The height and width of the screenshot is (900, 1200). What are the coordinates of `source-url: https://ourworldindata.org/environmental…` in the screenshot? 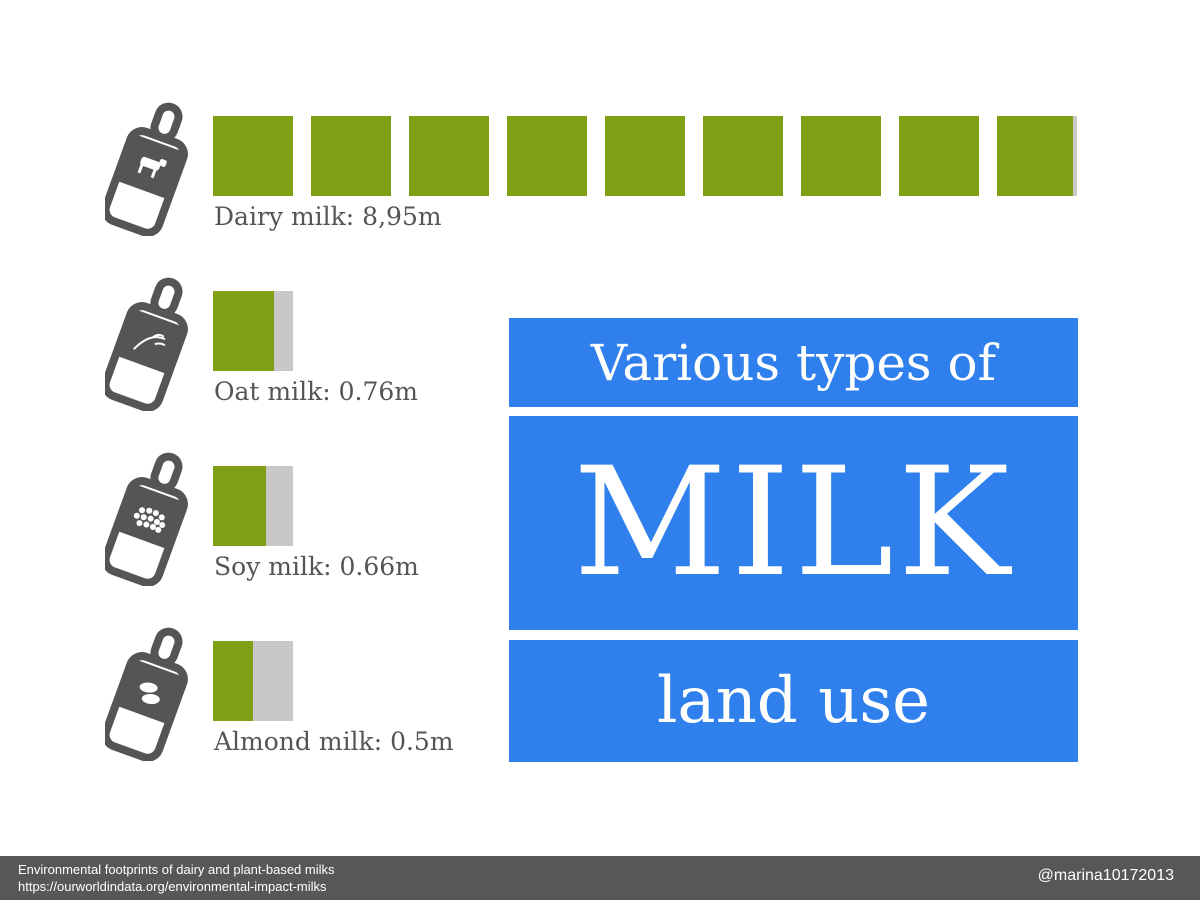 It's located at (172, 886).